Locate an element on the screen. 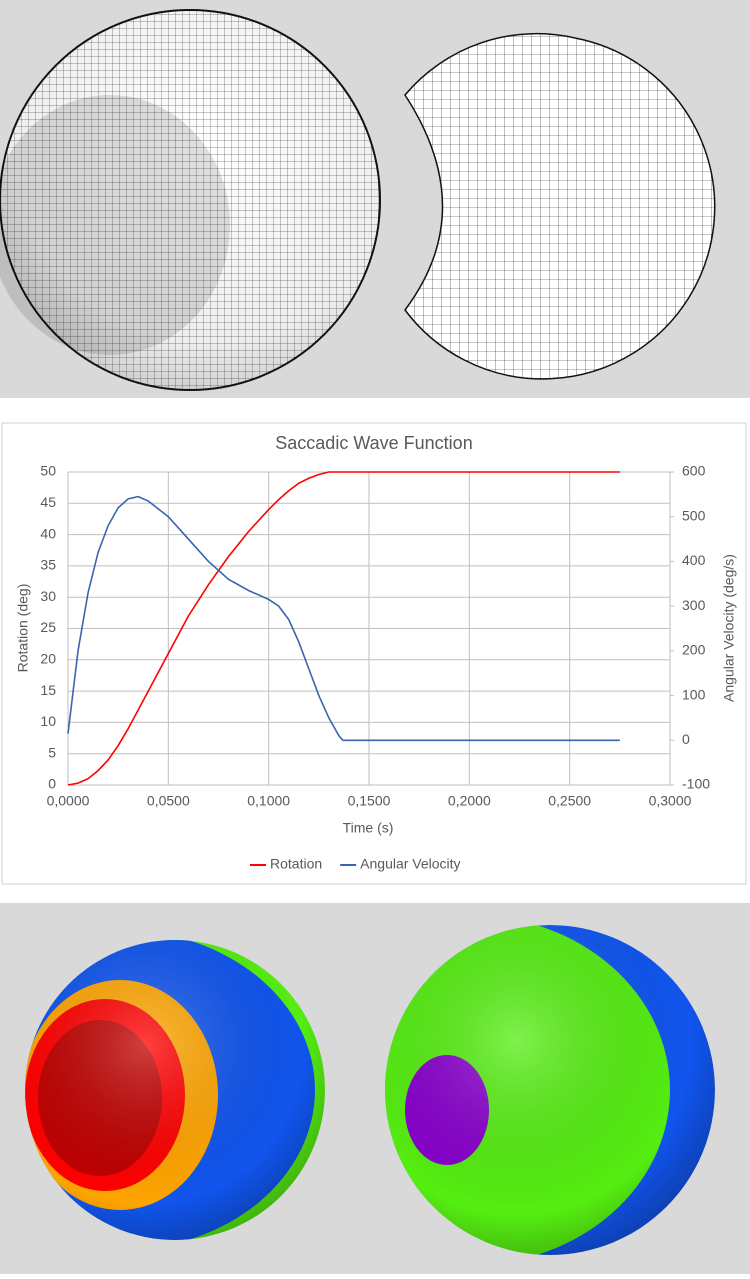  x-axis-title: Time (s) is located at coordinates (368, 828).